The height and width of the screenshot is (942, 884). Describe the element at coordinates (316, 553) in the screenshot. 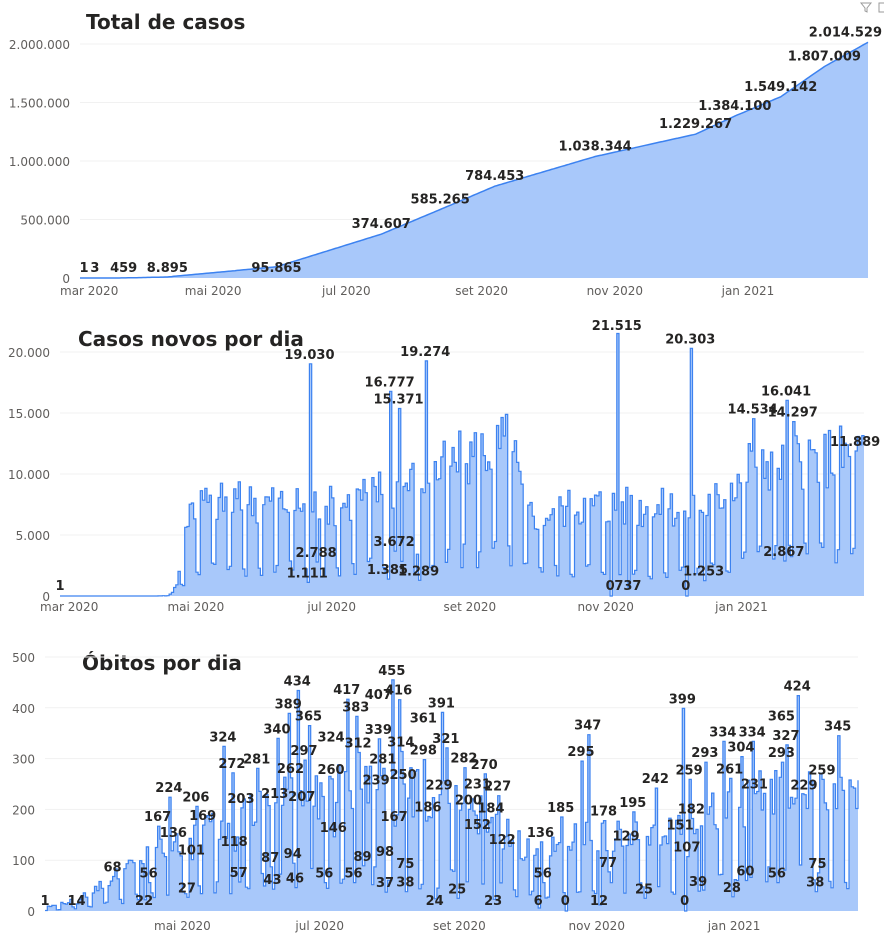

I see `data-label: 2.788` at that location.